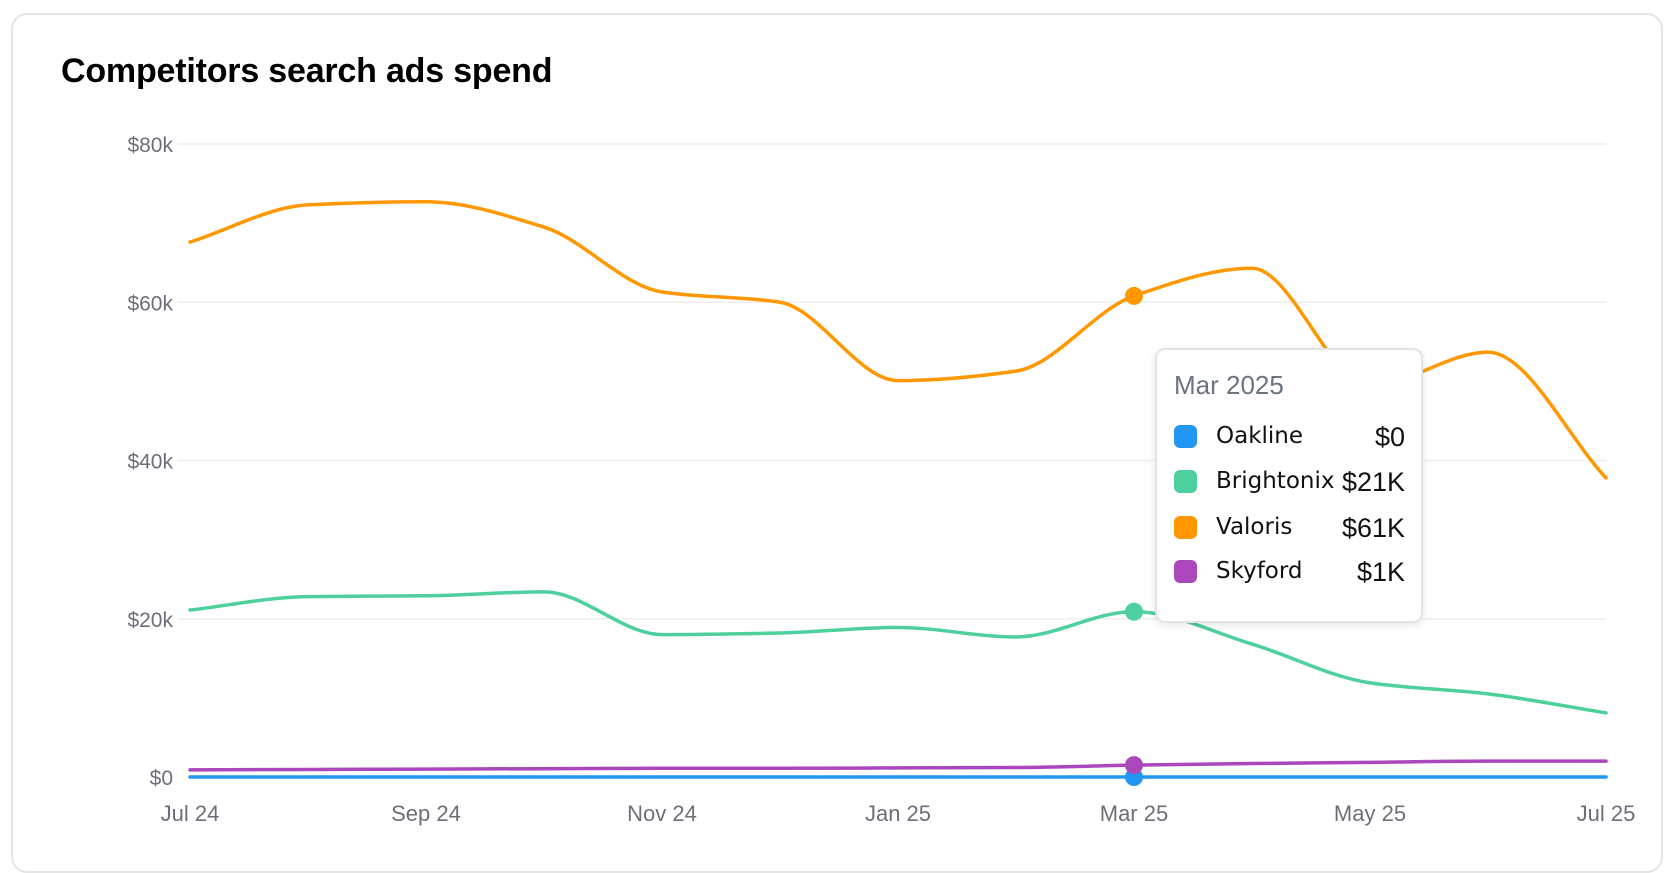 The width and height of the screenshot is (1676, 873). I want to click on tooltip-row-valoris: Valoris $61K, so click(1289, 527).